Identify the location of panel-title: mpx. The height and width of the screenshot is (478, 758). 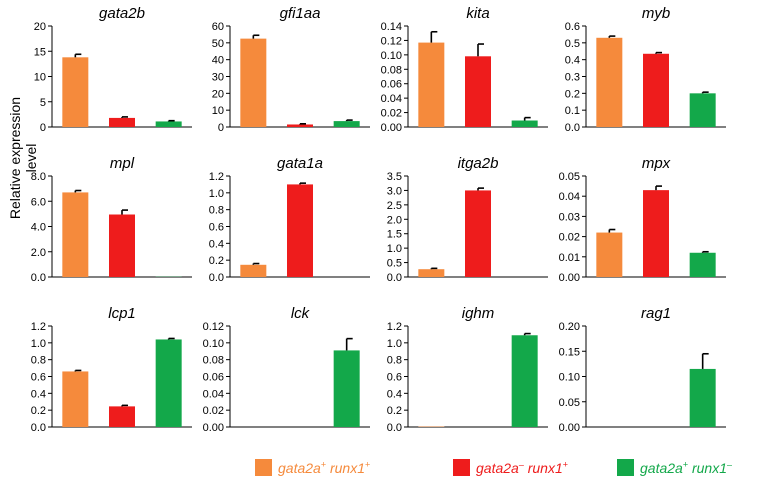
(656, 163).